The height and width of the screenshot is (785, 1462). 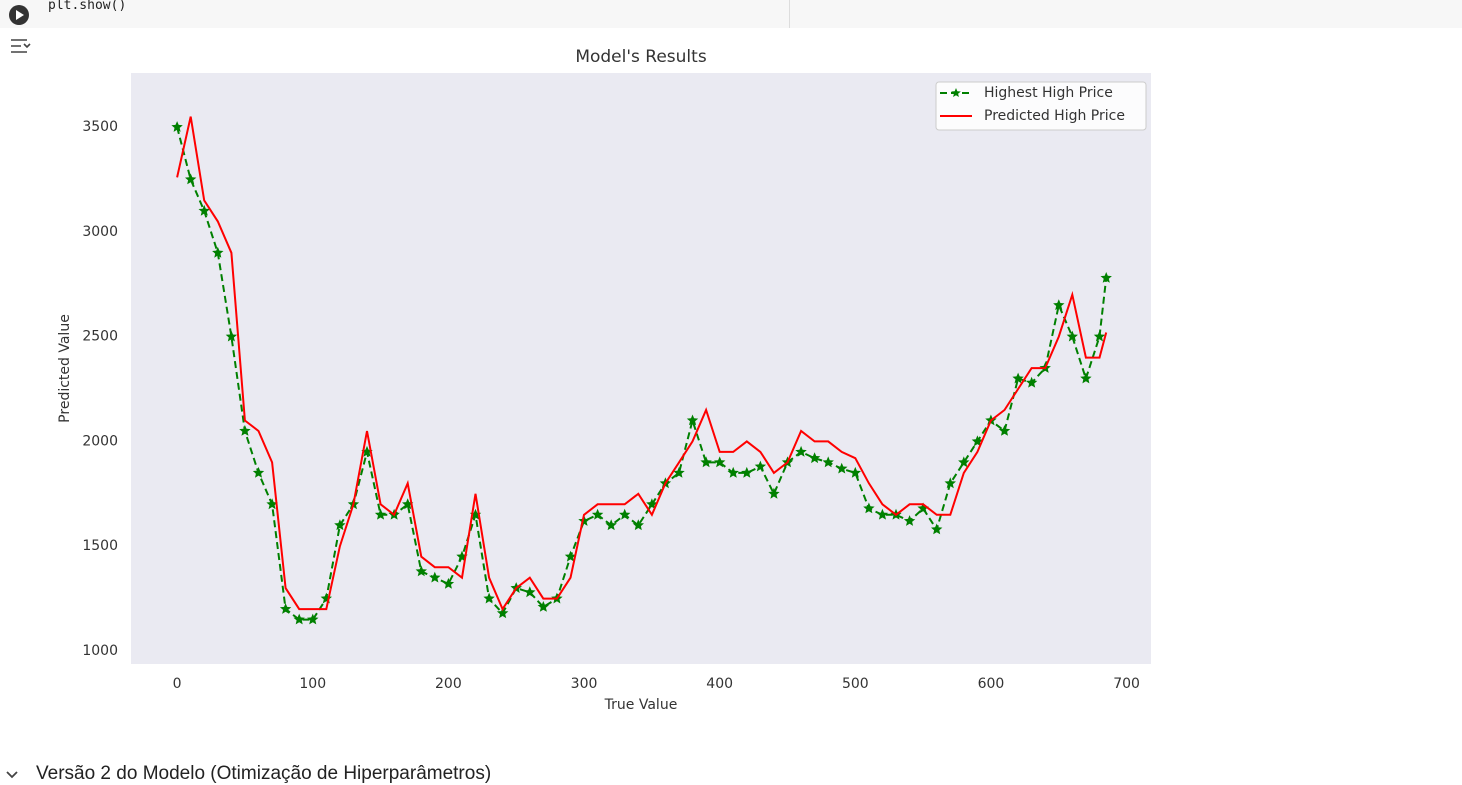 I want to click on y-tick-label: 3500, so click(x=100, y=127).